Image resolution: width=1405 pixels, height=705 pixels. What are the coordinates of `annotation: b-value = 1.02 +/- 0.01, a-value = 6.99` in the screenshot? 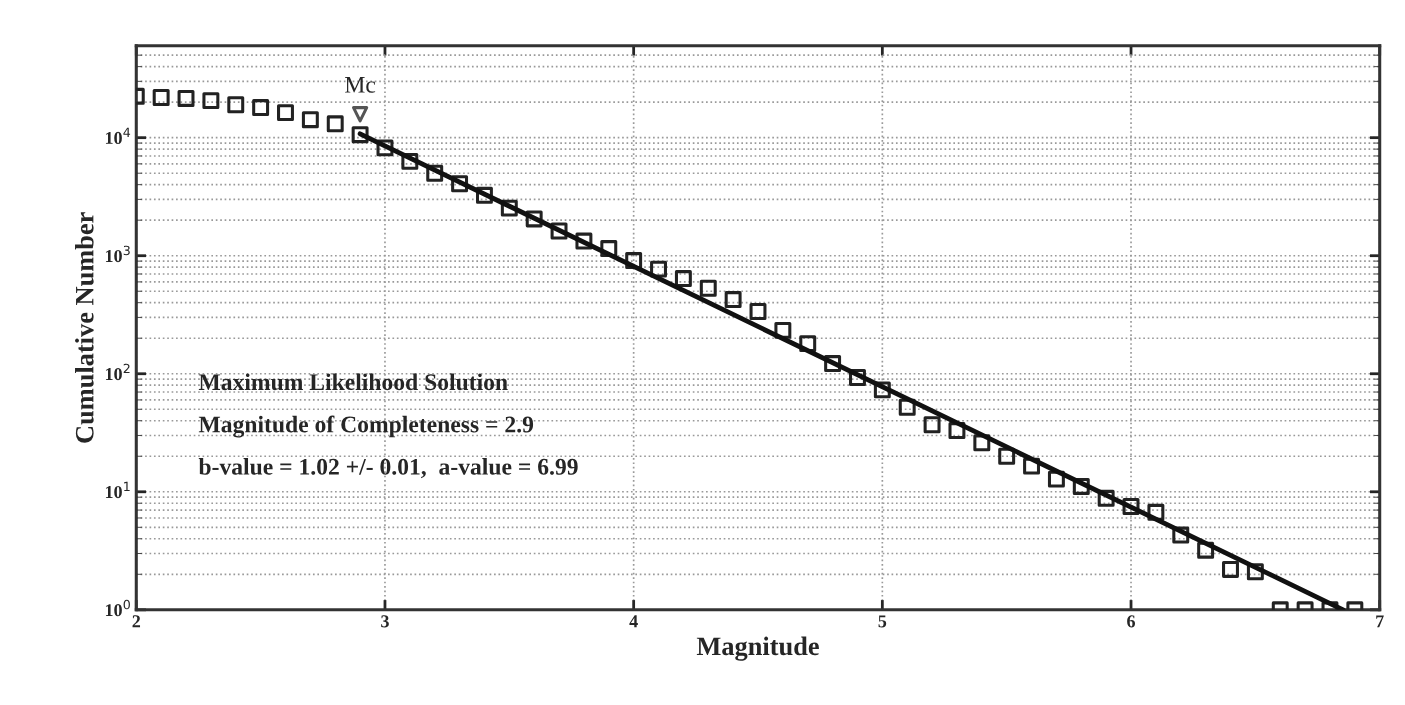 It's located at (388, 468).